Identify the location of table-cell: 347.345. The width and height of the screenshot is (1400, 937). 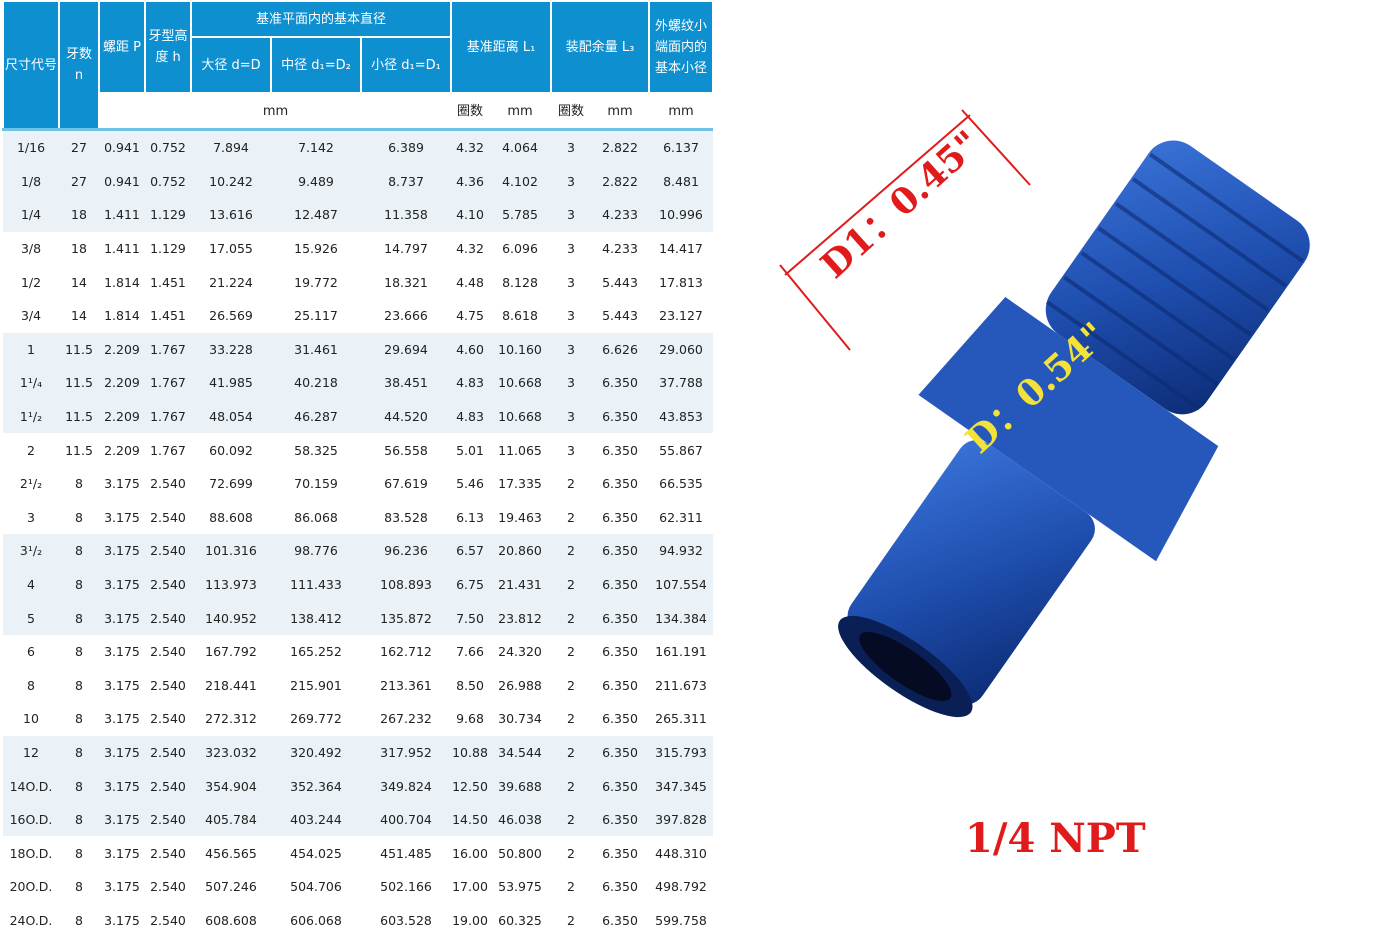
(681, 786).